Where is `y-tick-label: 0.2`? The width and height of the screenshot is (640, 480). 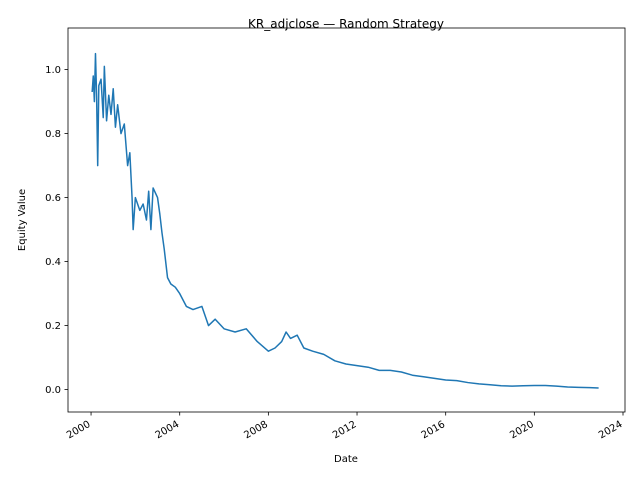
y-tick-label: 0.2 is located at coordinates (53, 326).